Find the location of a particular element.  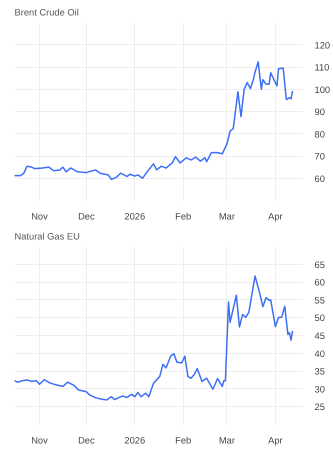

y-tick-label: 30 is located at coordinates (319, 389).